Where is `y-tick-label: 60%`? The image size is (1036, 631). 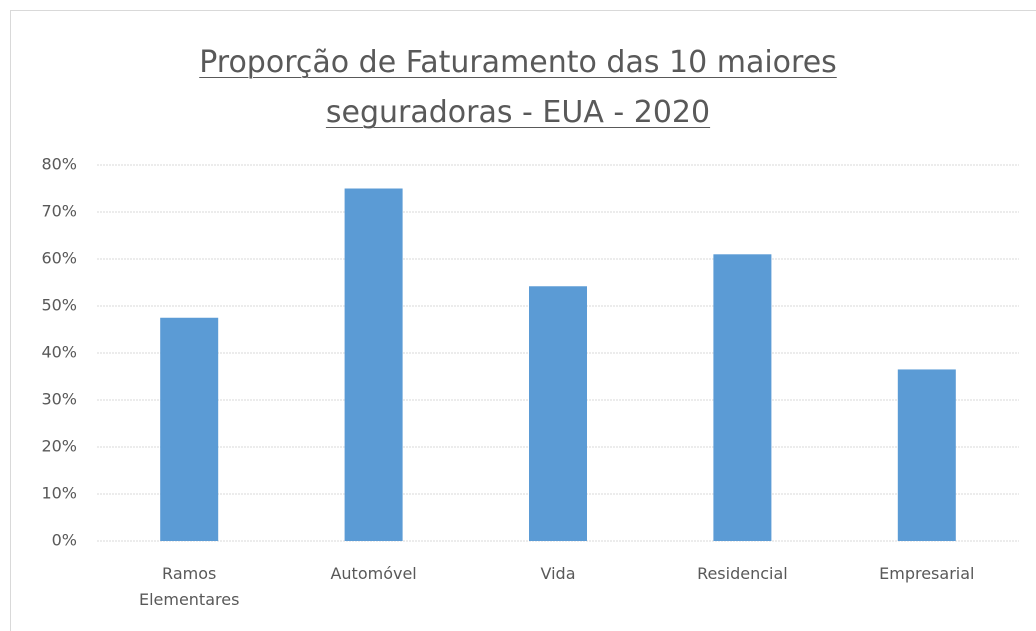 y-tick-label: 60% is located at coordinates (59, 258).